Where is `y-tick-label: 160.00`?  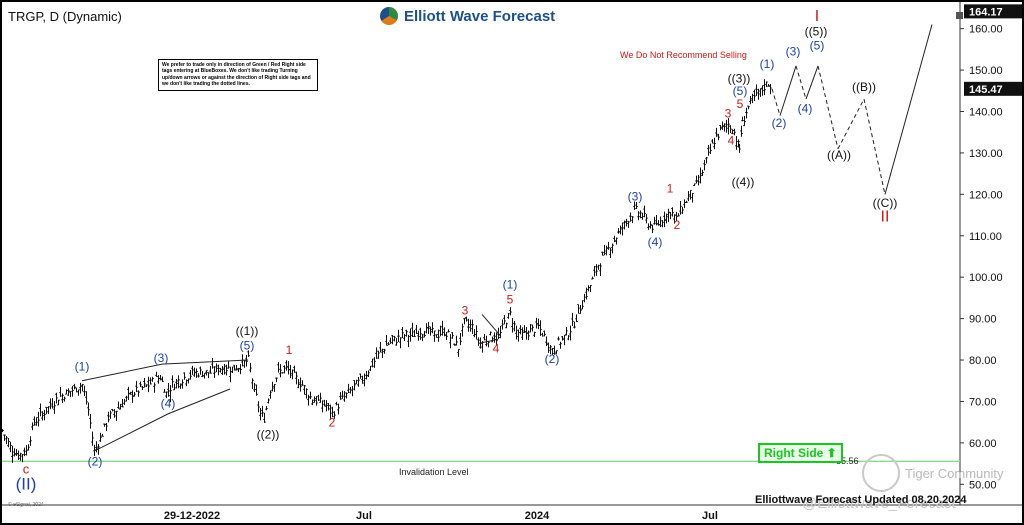 y-tick-label: 160.00 is located at coordinates (986, 30).